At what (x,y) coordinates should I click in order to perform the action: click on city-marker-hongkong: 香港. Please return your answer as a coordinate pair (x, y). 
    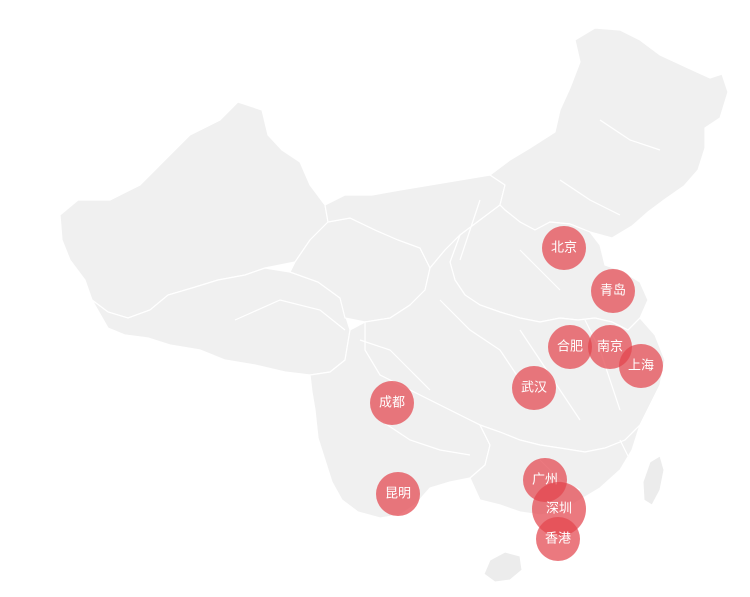
    Looking at the image, I should click on (558, 539).